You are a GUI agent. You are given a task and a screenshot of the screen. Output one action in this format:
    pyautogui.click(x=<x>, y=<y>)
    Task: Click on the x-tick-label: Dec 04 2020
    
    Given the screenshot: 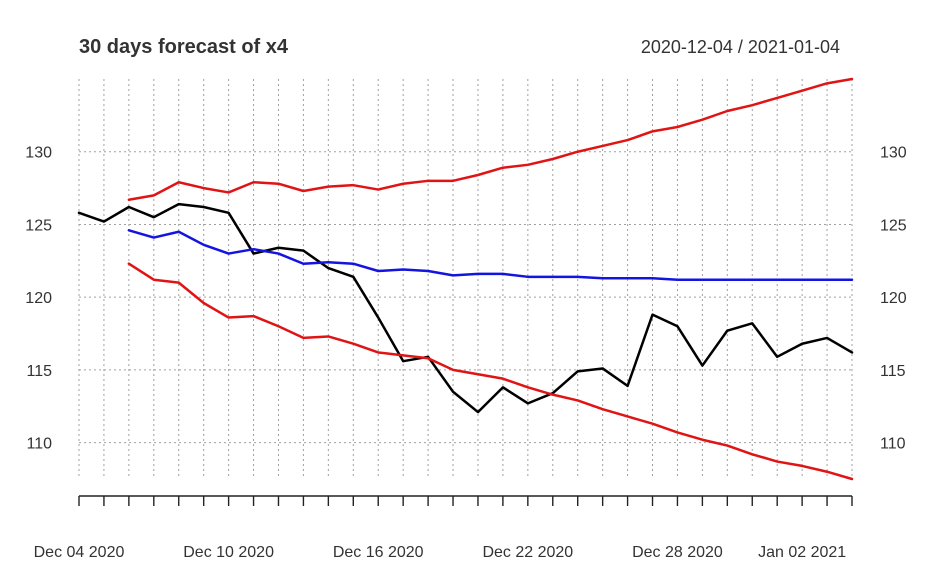 What is the action you would take?
    pyautogui.click(x=79, y=552)
    